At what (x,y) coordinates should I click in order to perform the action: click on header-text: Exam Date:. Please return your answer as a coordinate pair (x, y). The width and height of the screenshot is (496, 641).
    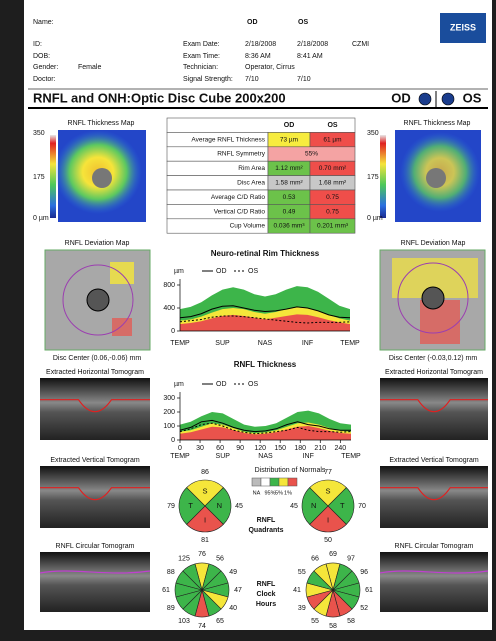
    Looking at the image, I should click on (201, 44).